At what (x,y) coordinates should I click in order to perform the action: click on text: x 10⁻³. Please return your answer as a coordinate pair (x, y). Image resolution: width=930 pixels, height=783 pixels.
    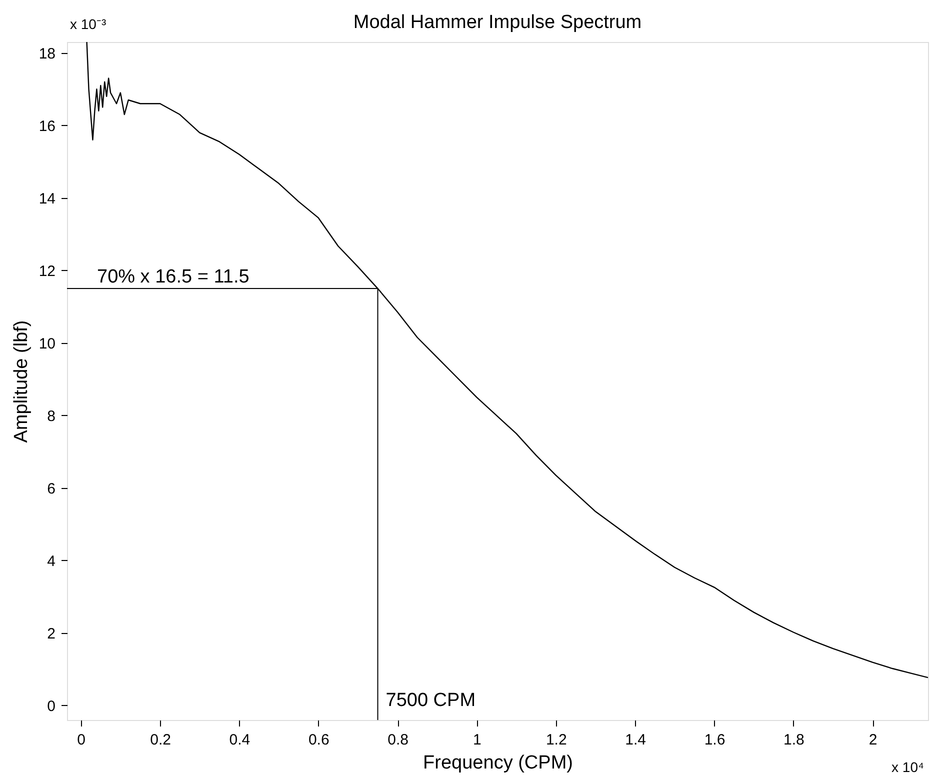
    Looking at the image, I should click on (88, 24).